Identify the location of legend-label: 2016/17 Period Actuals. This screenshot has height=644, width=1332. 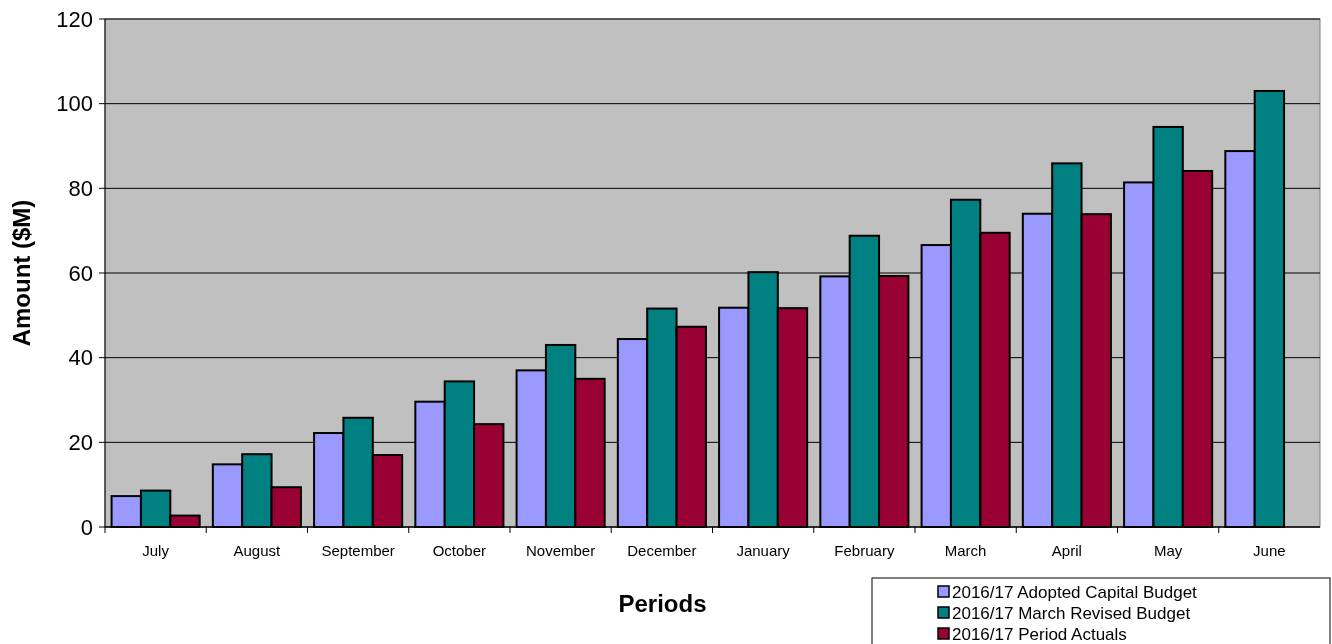
(1039, 634).